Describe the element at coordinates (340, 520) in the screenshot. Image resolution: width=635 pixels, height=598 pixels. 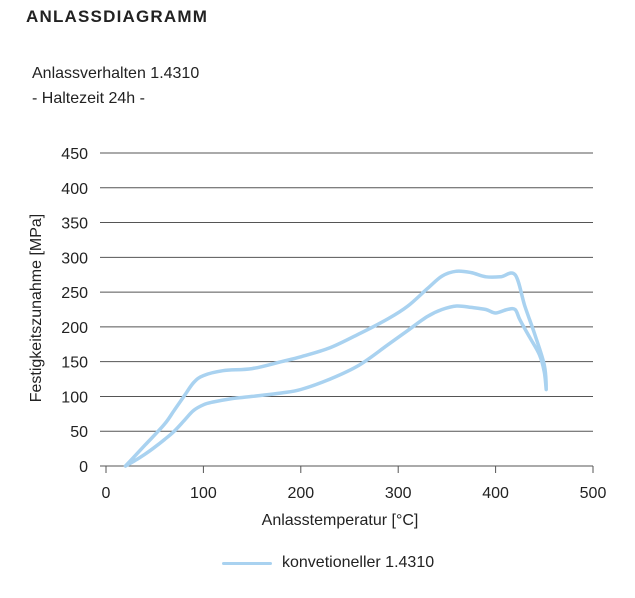
I see `x-axis-label: Anlasstemperatur [°C]` at that location.